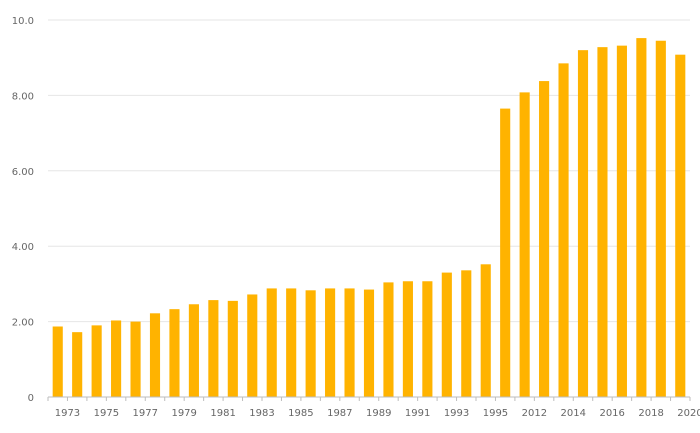  Describe the element at coordinates (23, 247) in the screenshot. I see `y-tick-label: 4.00` at that location.